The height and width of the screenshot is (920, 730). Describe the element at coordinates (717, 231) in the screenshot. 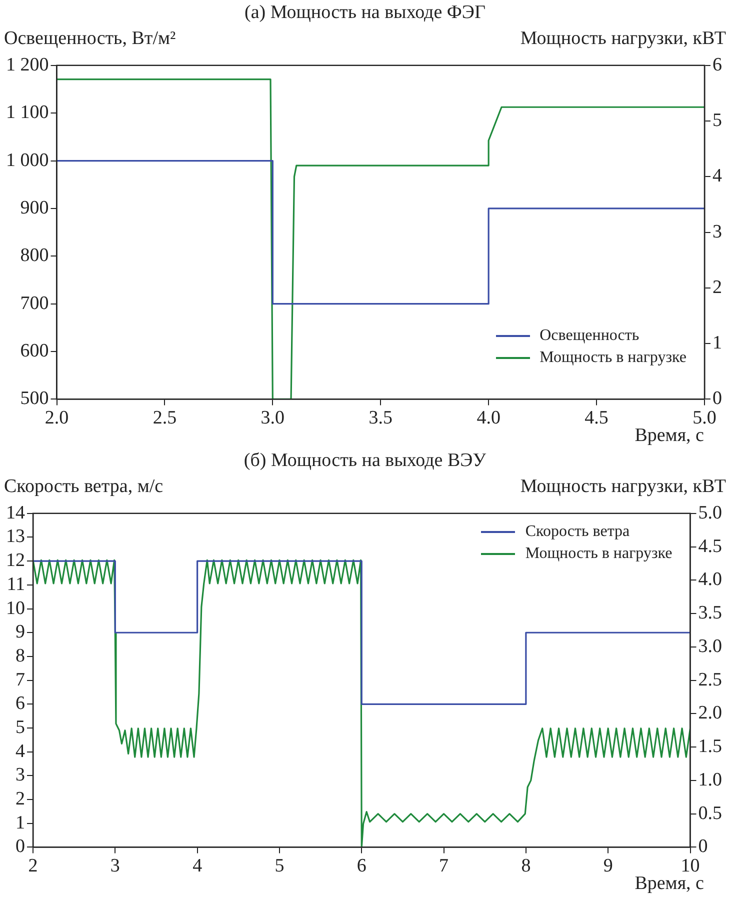

I see `y2-tick-label: 3` at that location.